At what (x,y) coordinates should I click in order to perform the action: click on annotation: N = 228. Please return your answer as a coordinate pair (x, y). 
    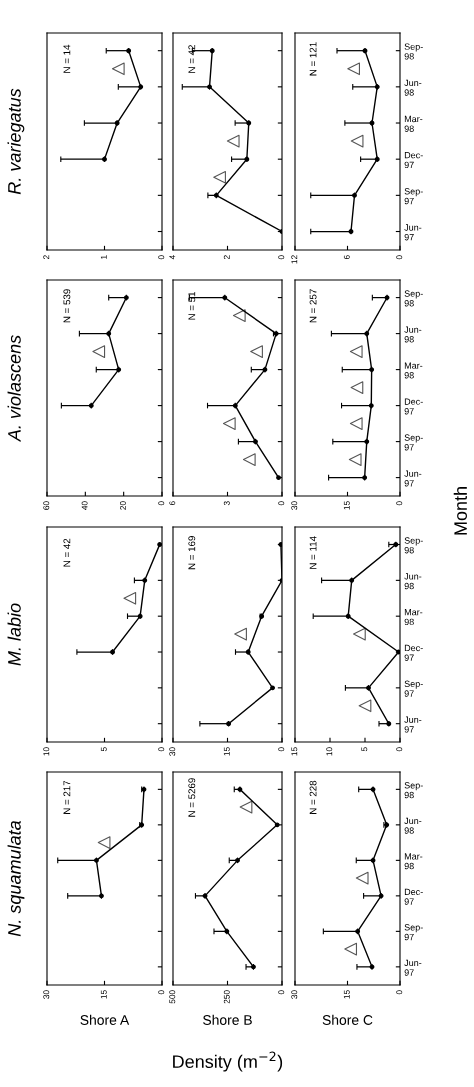
    Looking at the image, I should click on (313, 797).